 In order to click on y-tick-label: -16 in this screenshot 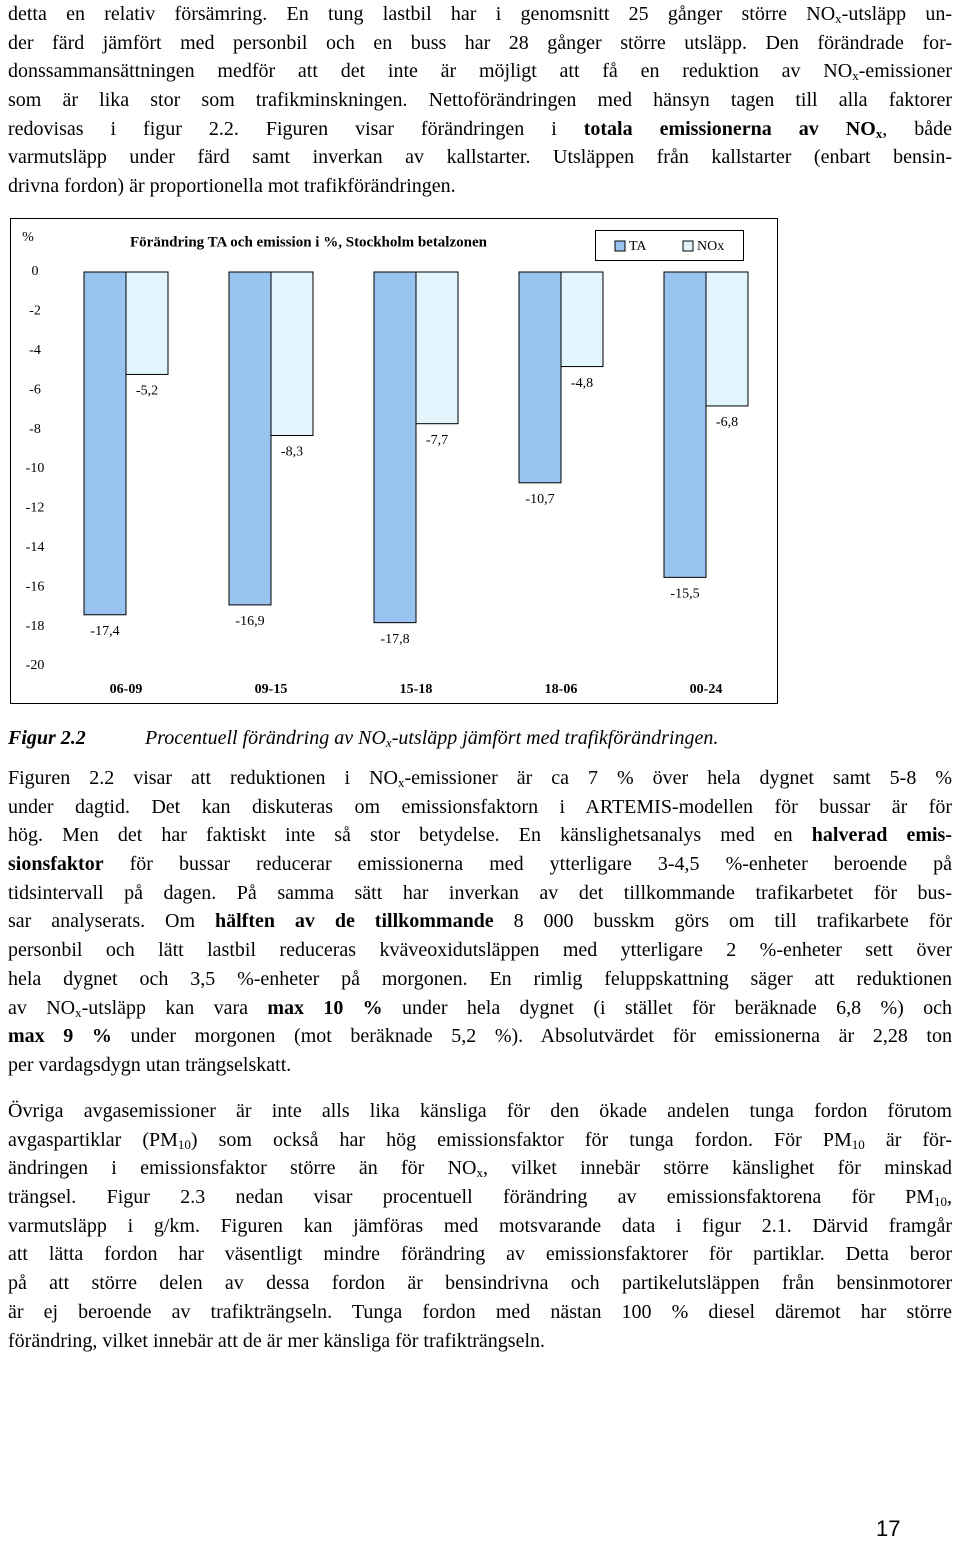, I will do `click(35, 586)`.